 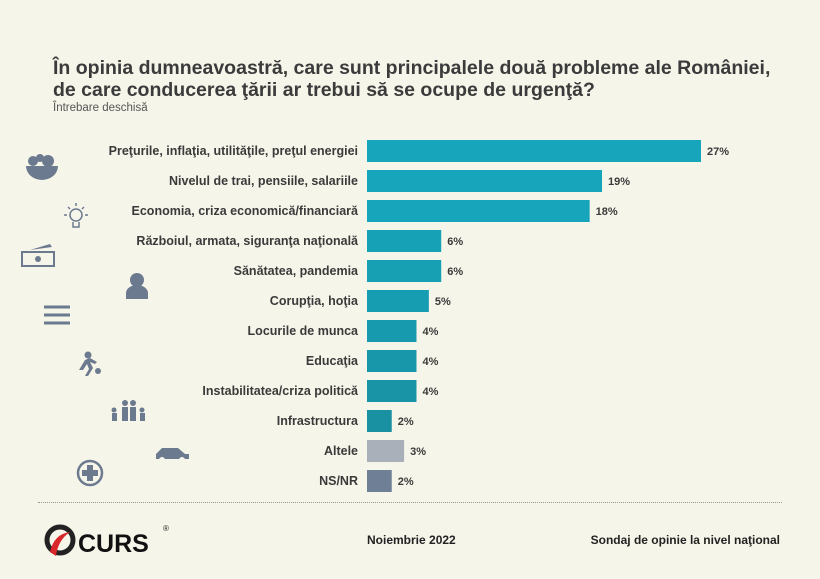 What do you see at coordinates (341, 451) in the screenshot?
I see `category-label: Altele` at bounding box center [341, 451].